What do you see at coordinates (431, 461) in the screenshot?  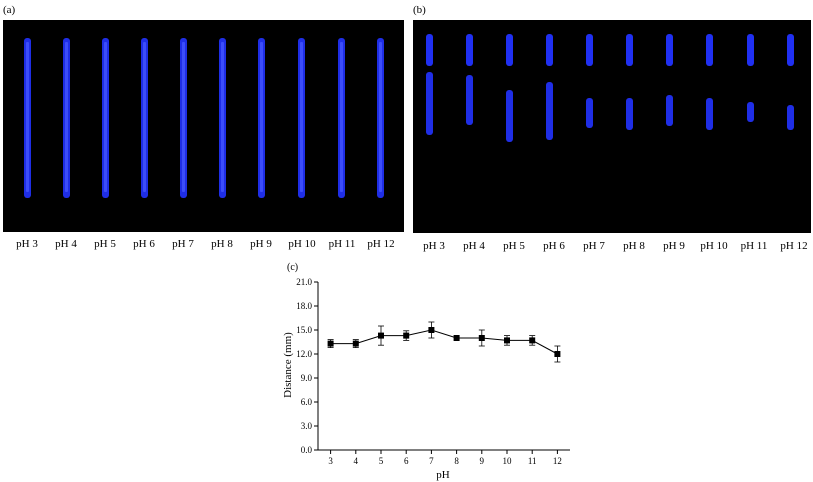 I see `x-tick-label: 7` at bounding box center [431, 461].